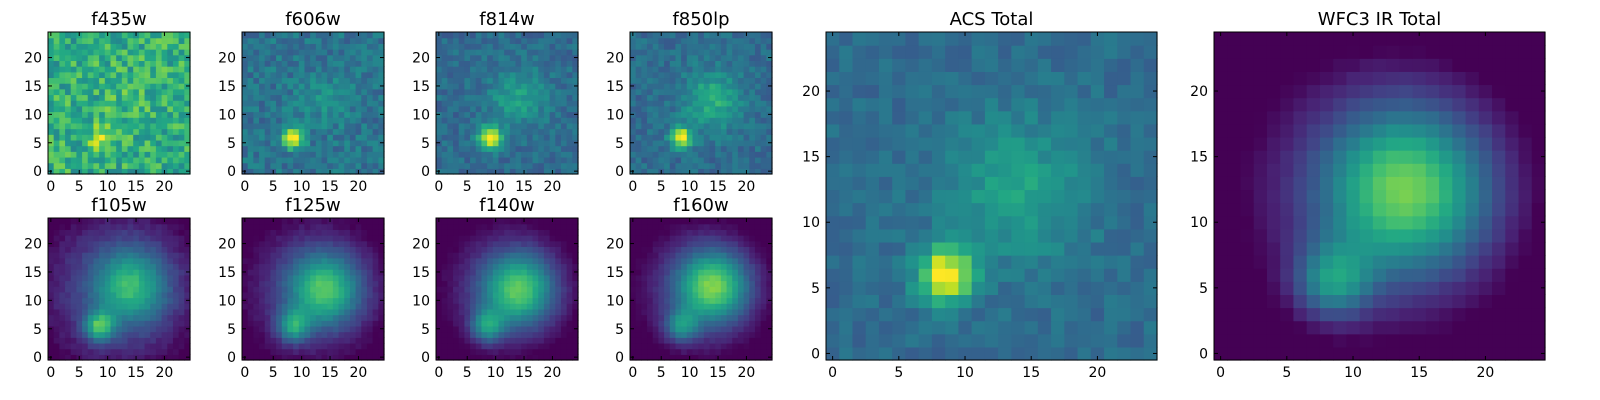 The height and width of the screenshot is (400, 1600). Describe the element at coordinates (231, 358) in the screenshot. I see `y-tick-label: 0` at that location.